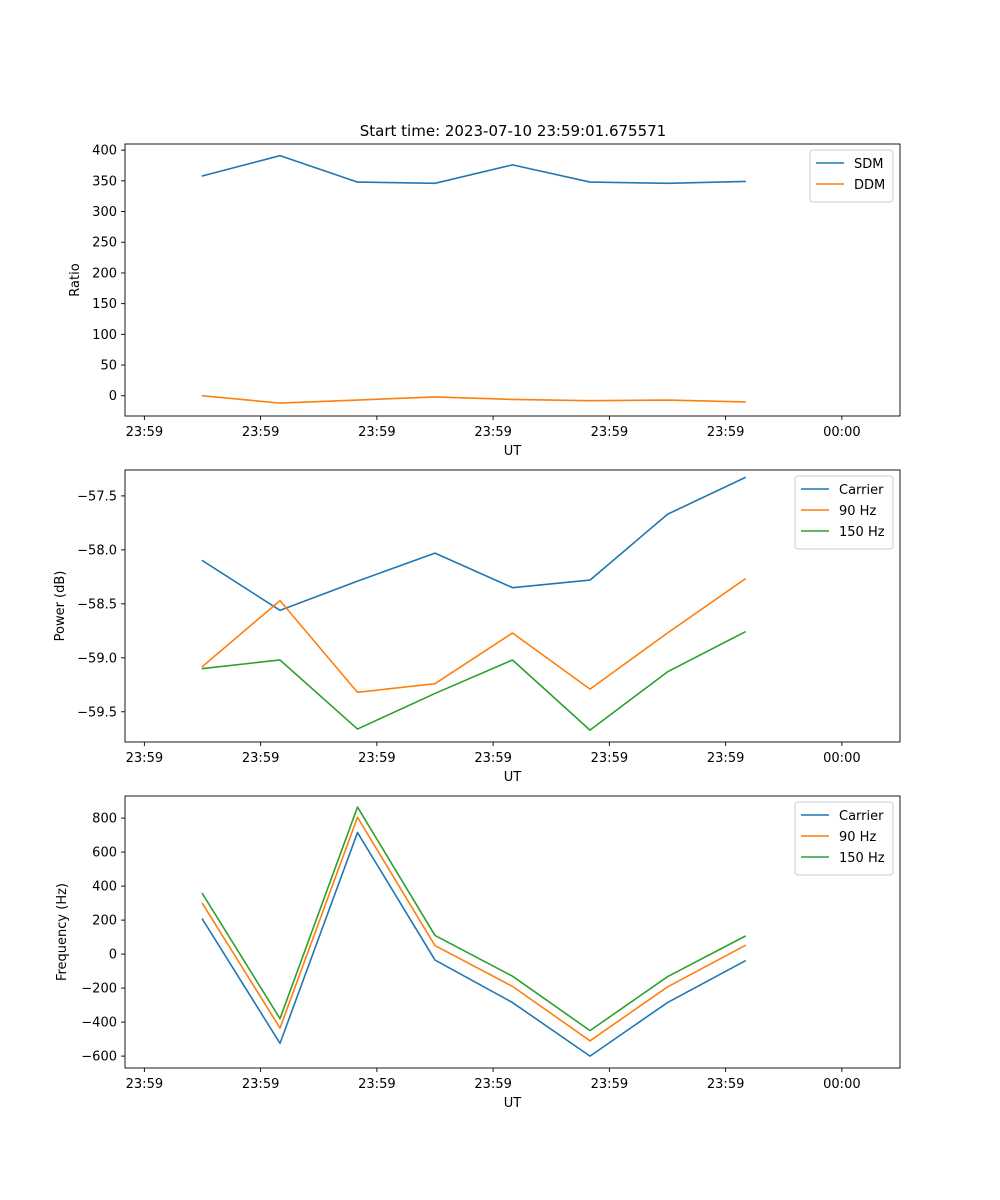  Describe the element at coordinates (861, 816) in the screenshot. I see `frequency-legend-label: Carrier` at that location.